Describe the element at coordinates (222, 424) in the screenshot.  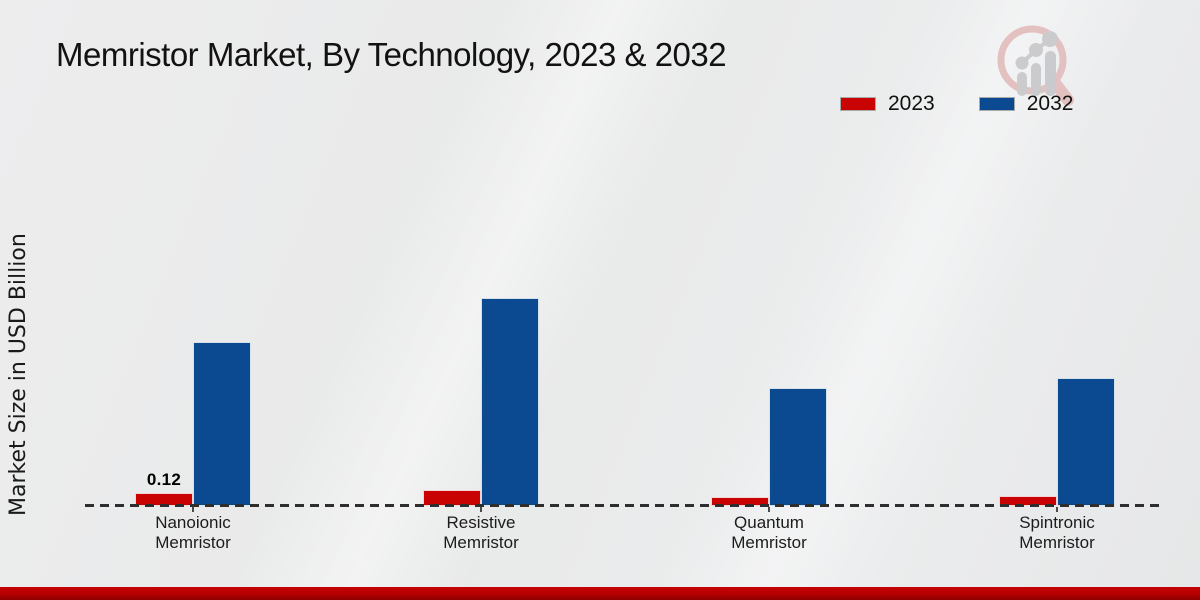
I see `bar-2032-nanoionic-memristor` at that location.